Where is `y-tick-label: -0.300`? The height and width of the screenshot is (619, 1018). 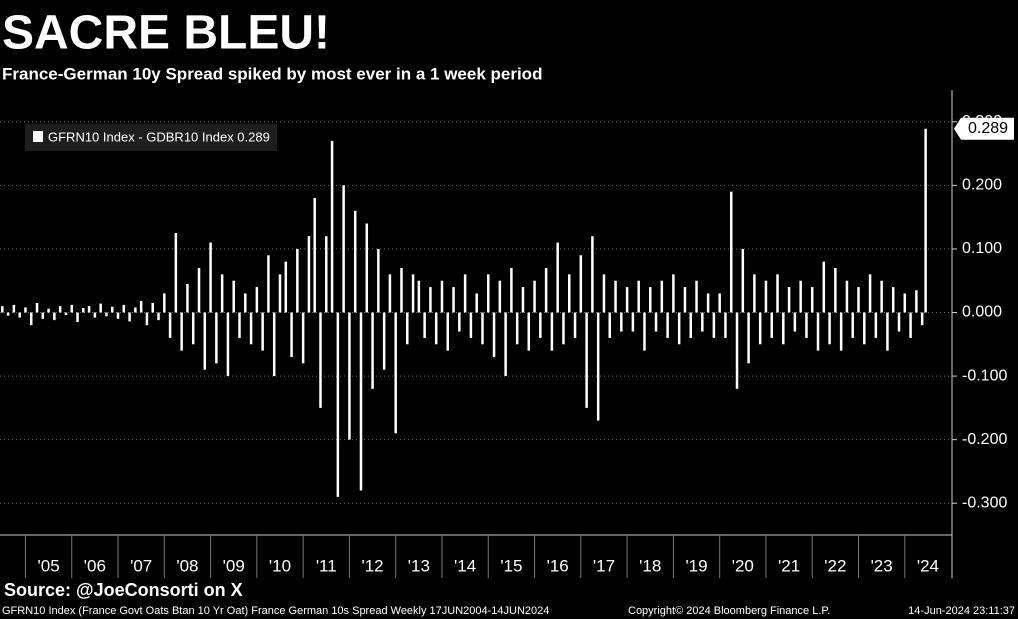
y-tick-label: -0.300 is located at coordinates (984, 502).